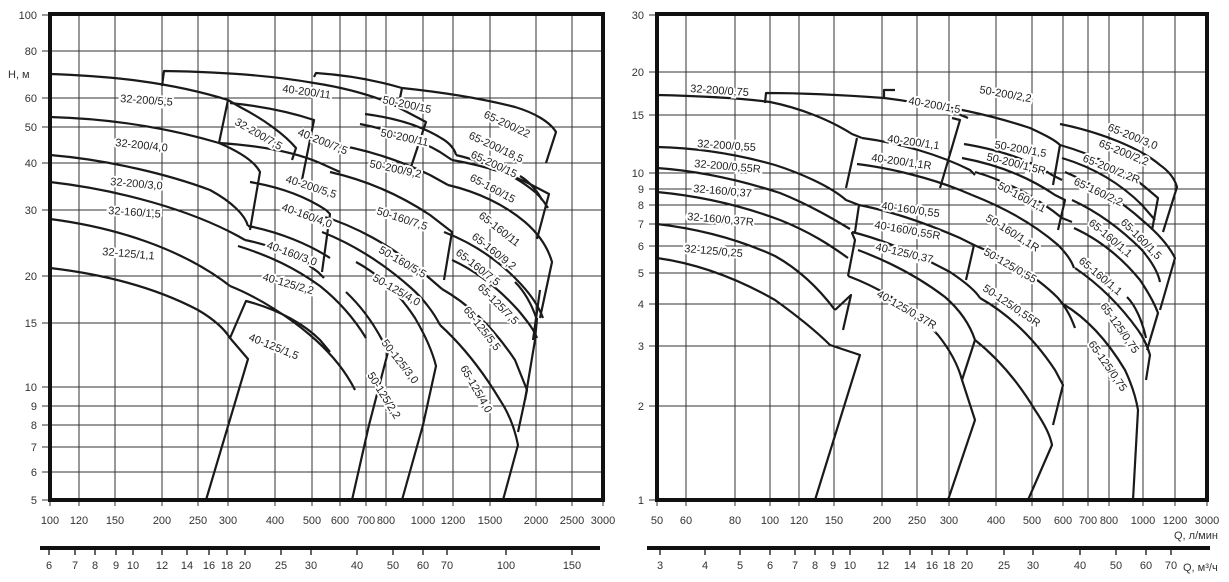 This screenshot has height=582, width=1229. Describe the element at coordinates (1100, 276) in the screenshot. I see `curve-label: 65-160/1,1` at that location.